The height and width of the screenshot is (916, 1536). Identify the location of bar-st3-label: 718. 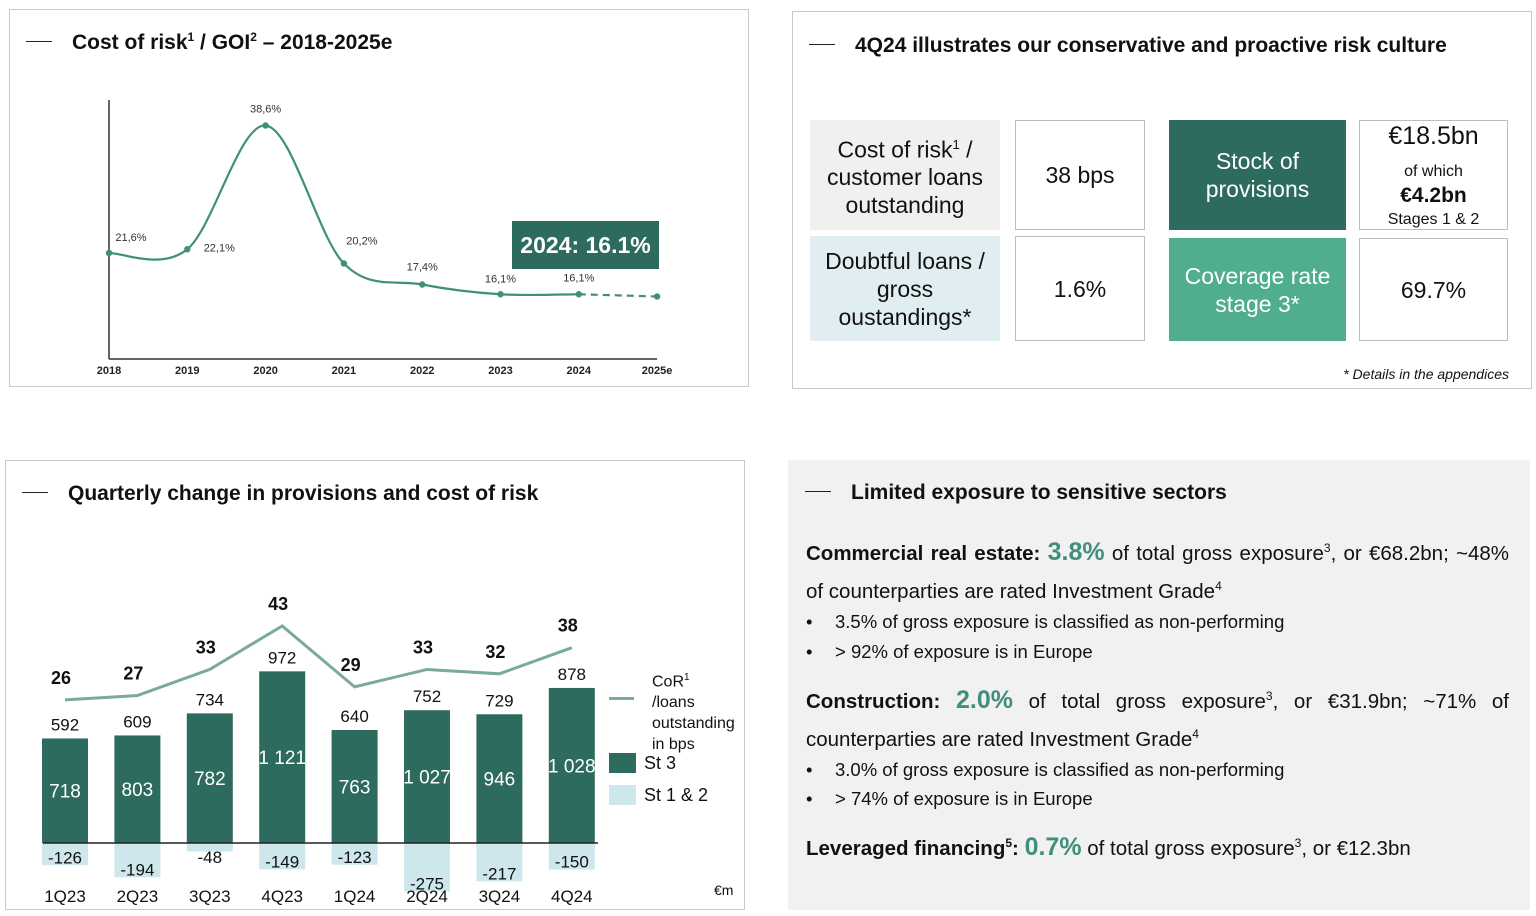
(65, 792).